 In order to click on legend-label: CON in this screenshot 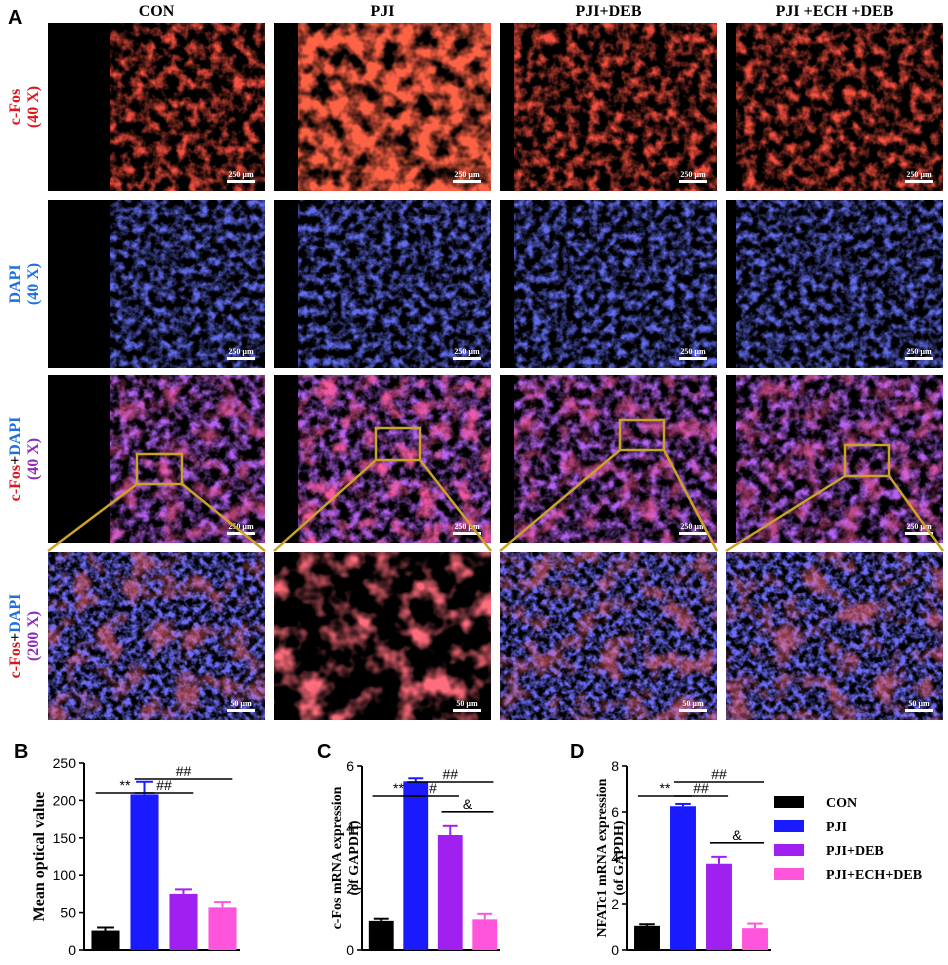, I will do `click(841, 803)`.